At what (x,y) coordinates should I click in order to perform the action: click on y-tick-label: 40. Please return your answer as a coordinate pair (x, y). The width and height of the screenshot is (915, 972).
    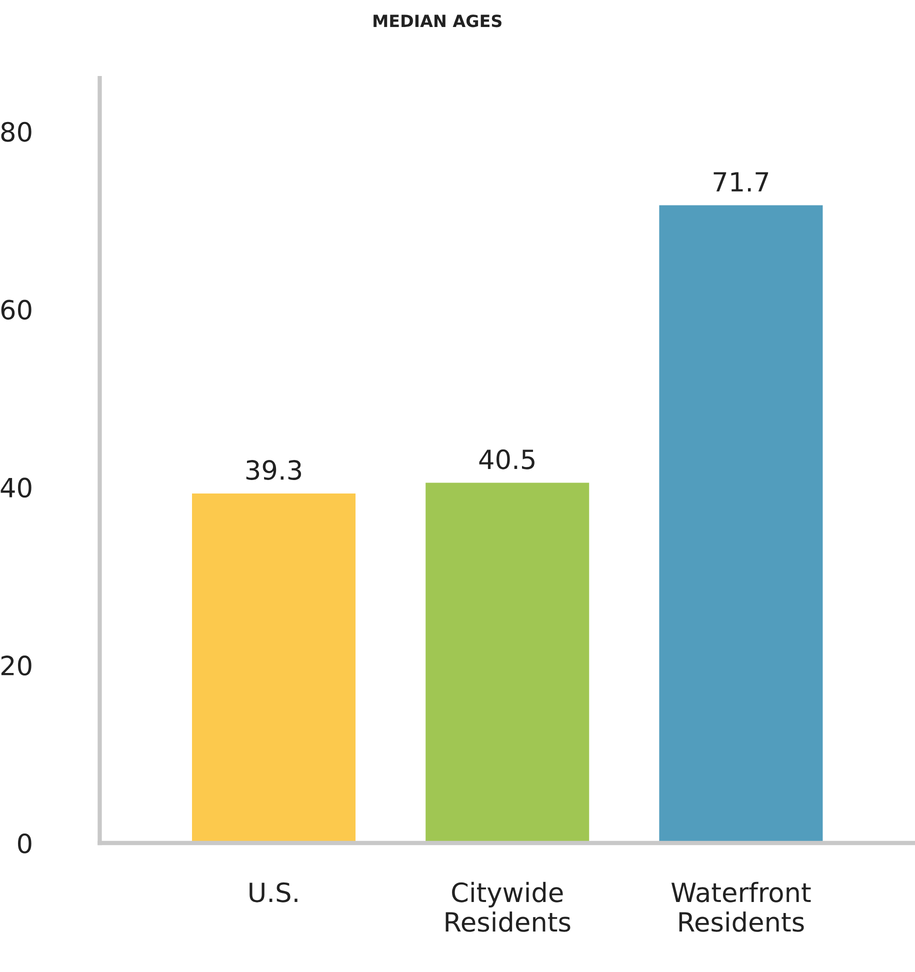
    Looking at the image, I should click on (16, 488).